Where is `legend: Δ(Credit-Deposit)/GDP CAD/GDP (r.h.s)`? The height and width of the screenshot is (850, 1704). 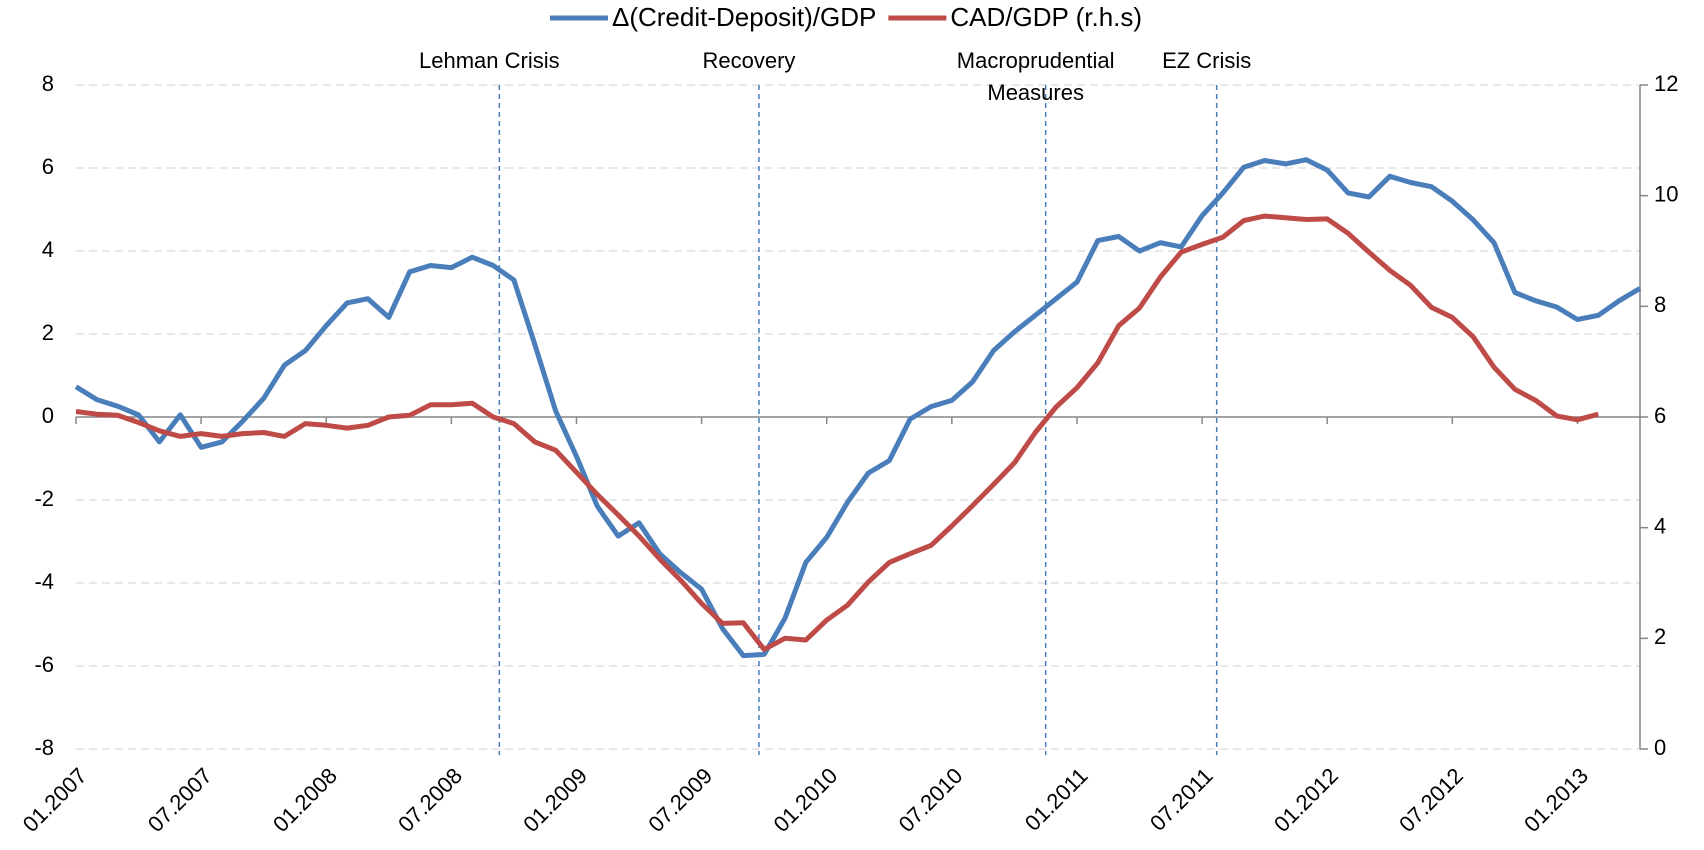
legend: Δ(Credit-Deposit)/GDP CAD/GDP (r.h.s) is located at coordinates (845, 17).